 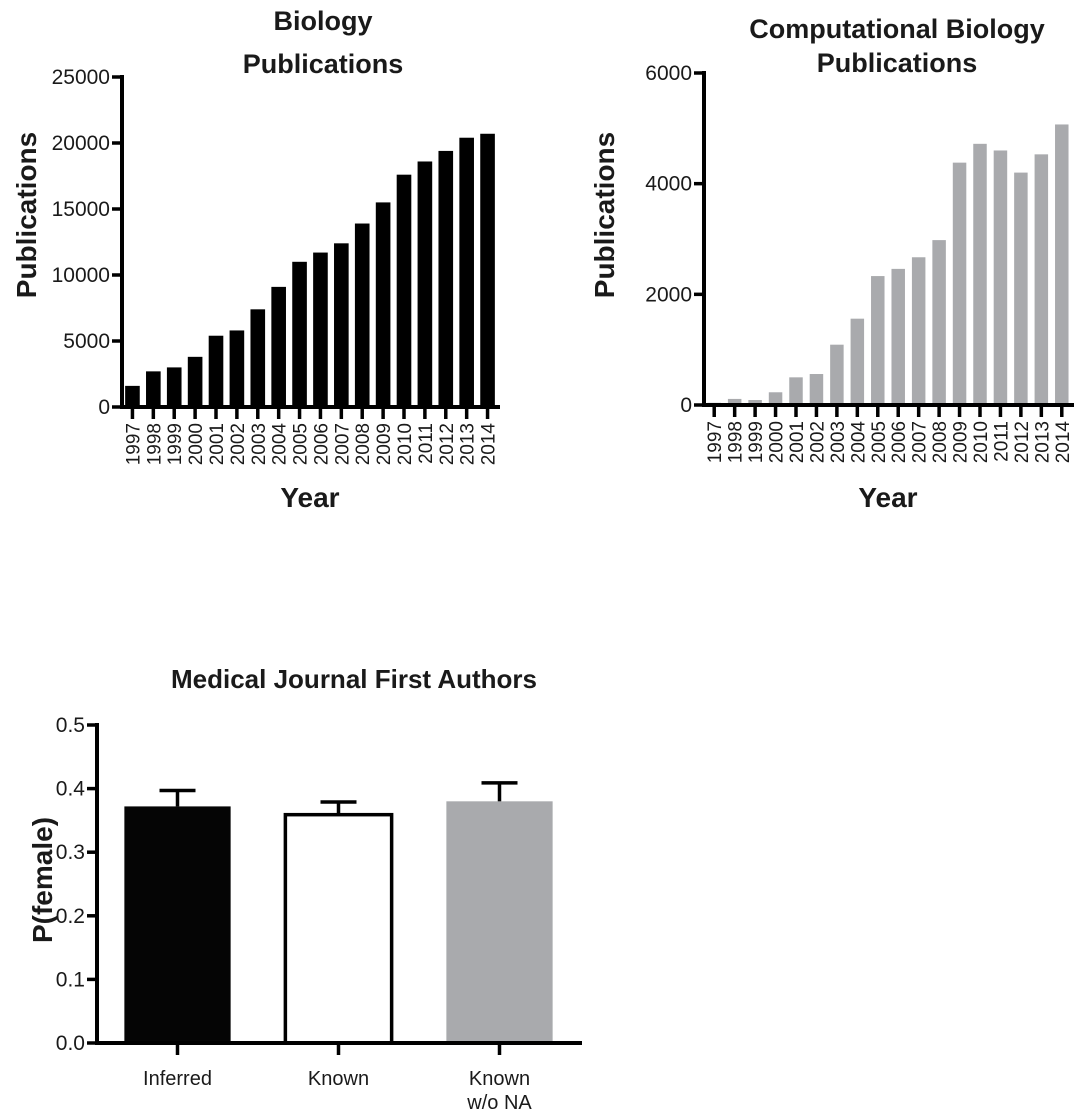 I want to click on x-tick-label: 2004, so click(x=280, y=444).